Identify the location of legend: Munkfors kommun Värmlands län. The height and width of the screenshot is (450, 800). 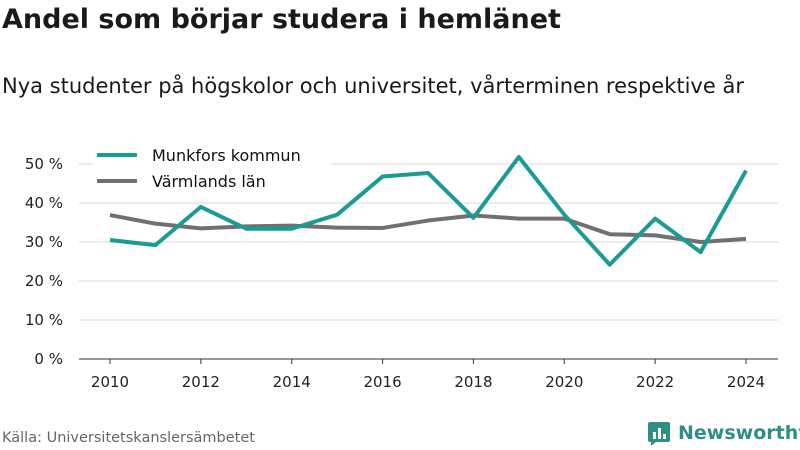
(212, 169).